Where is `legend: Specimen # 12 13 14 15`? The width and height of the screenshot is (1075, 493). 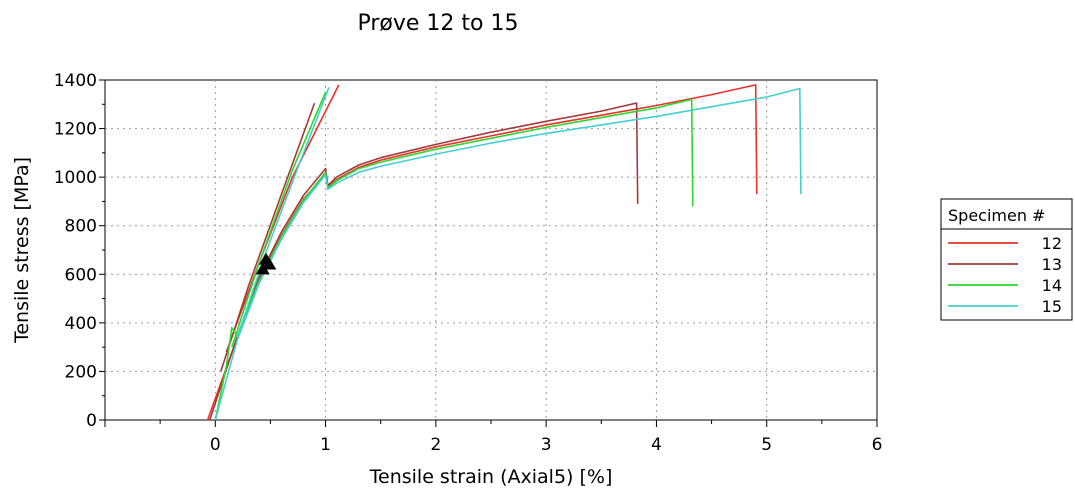 legend: Specimen # 12 13 14 15 is located at coordinates (1006, 259).